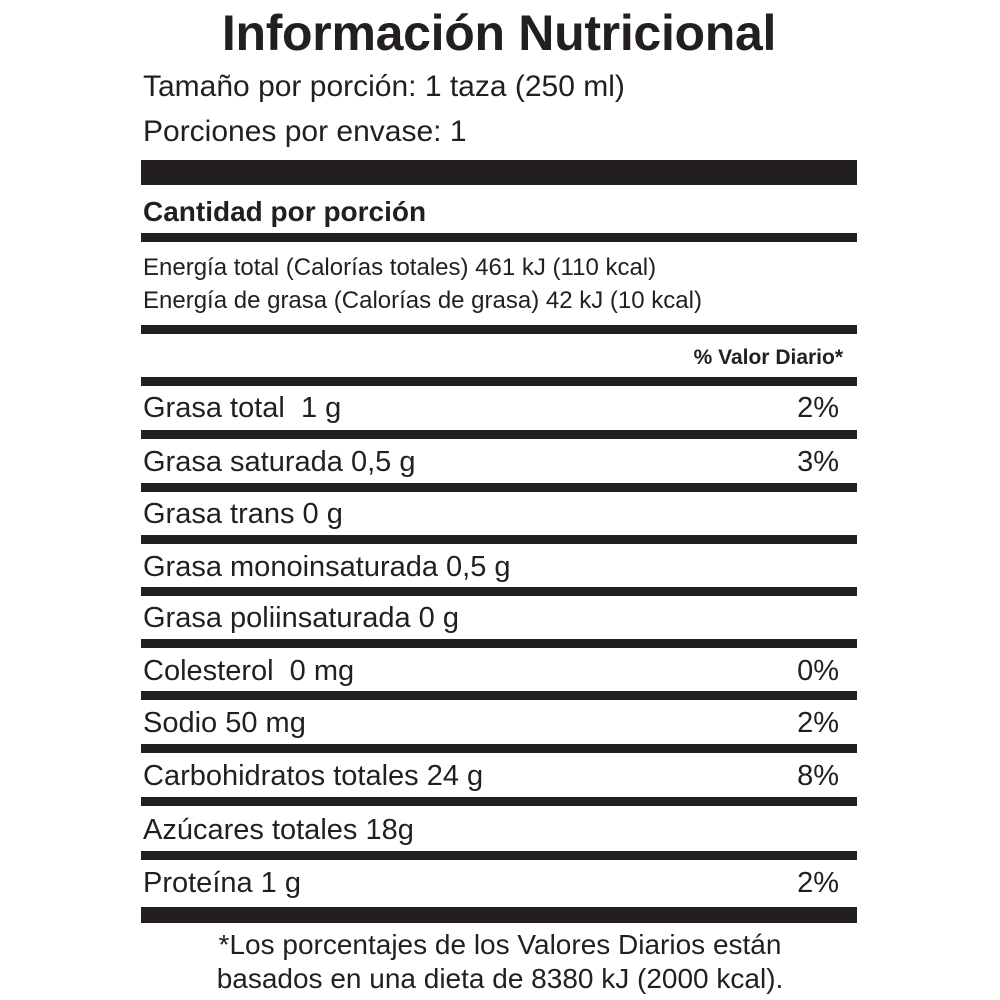 This screenshot has height=1000, width=1000. Describe the element at coordinates (222, 883) in the screenshot. I see `nutrient-name: Proteína 1 g` at that location.